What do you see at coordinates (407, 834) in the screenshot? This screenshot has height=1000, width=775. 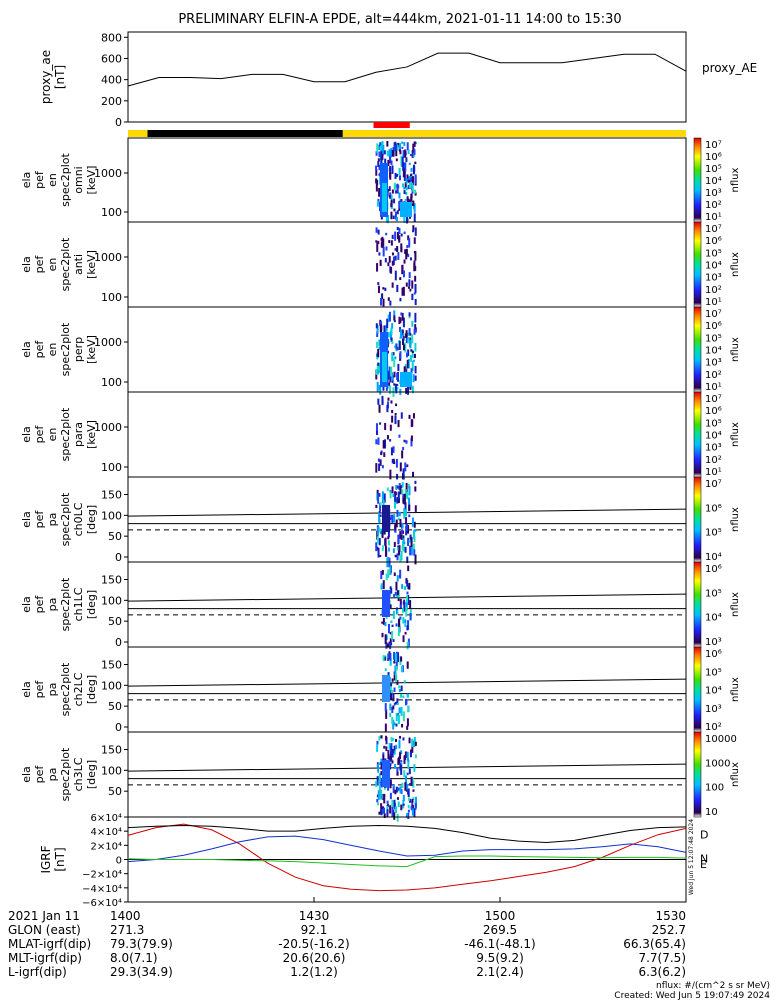 I see `igrf-series-total` at bounding box center [407, 834].